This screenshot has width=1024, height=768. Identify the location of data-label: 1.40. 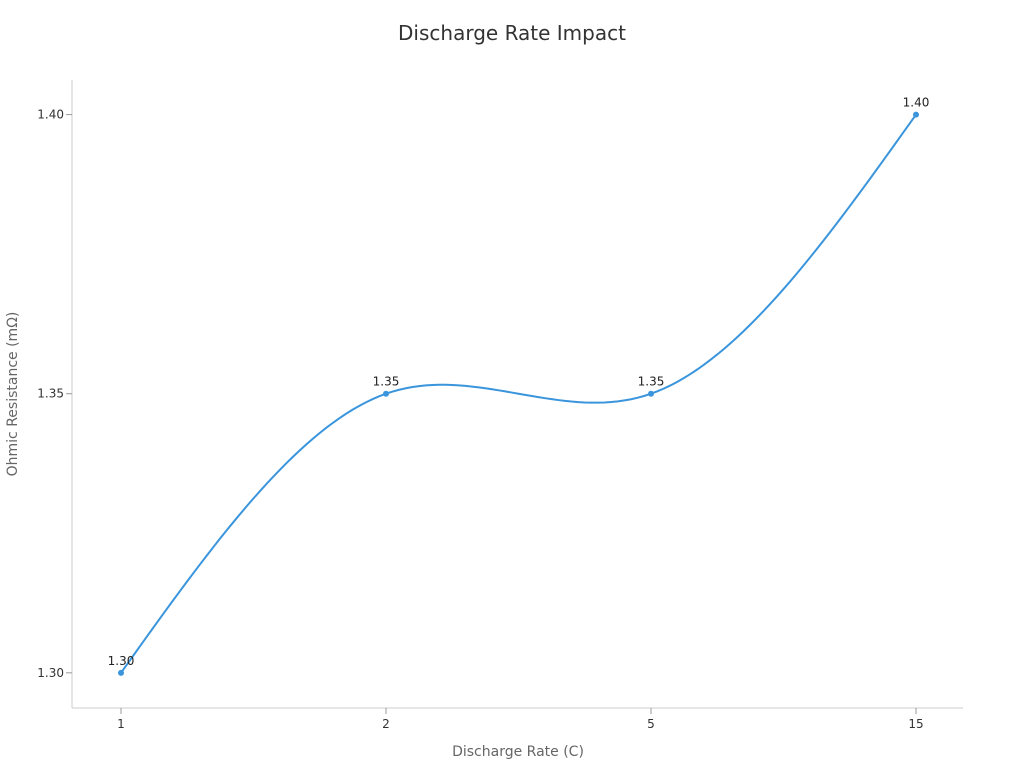
(916, 103).